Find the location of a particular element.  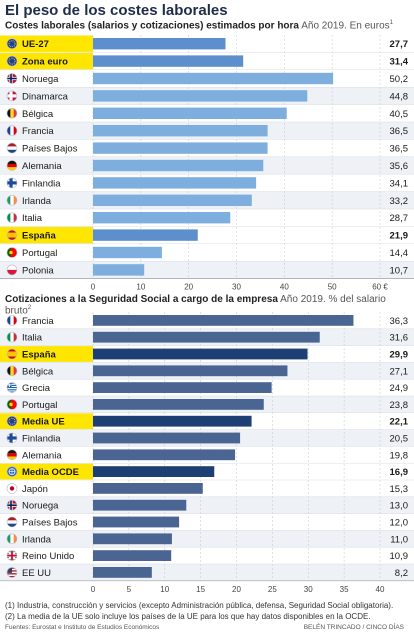

category-label: UE-27 is located at coordinates (35, 44).